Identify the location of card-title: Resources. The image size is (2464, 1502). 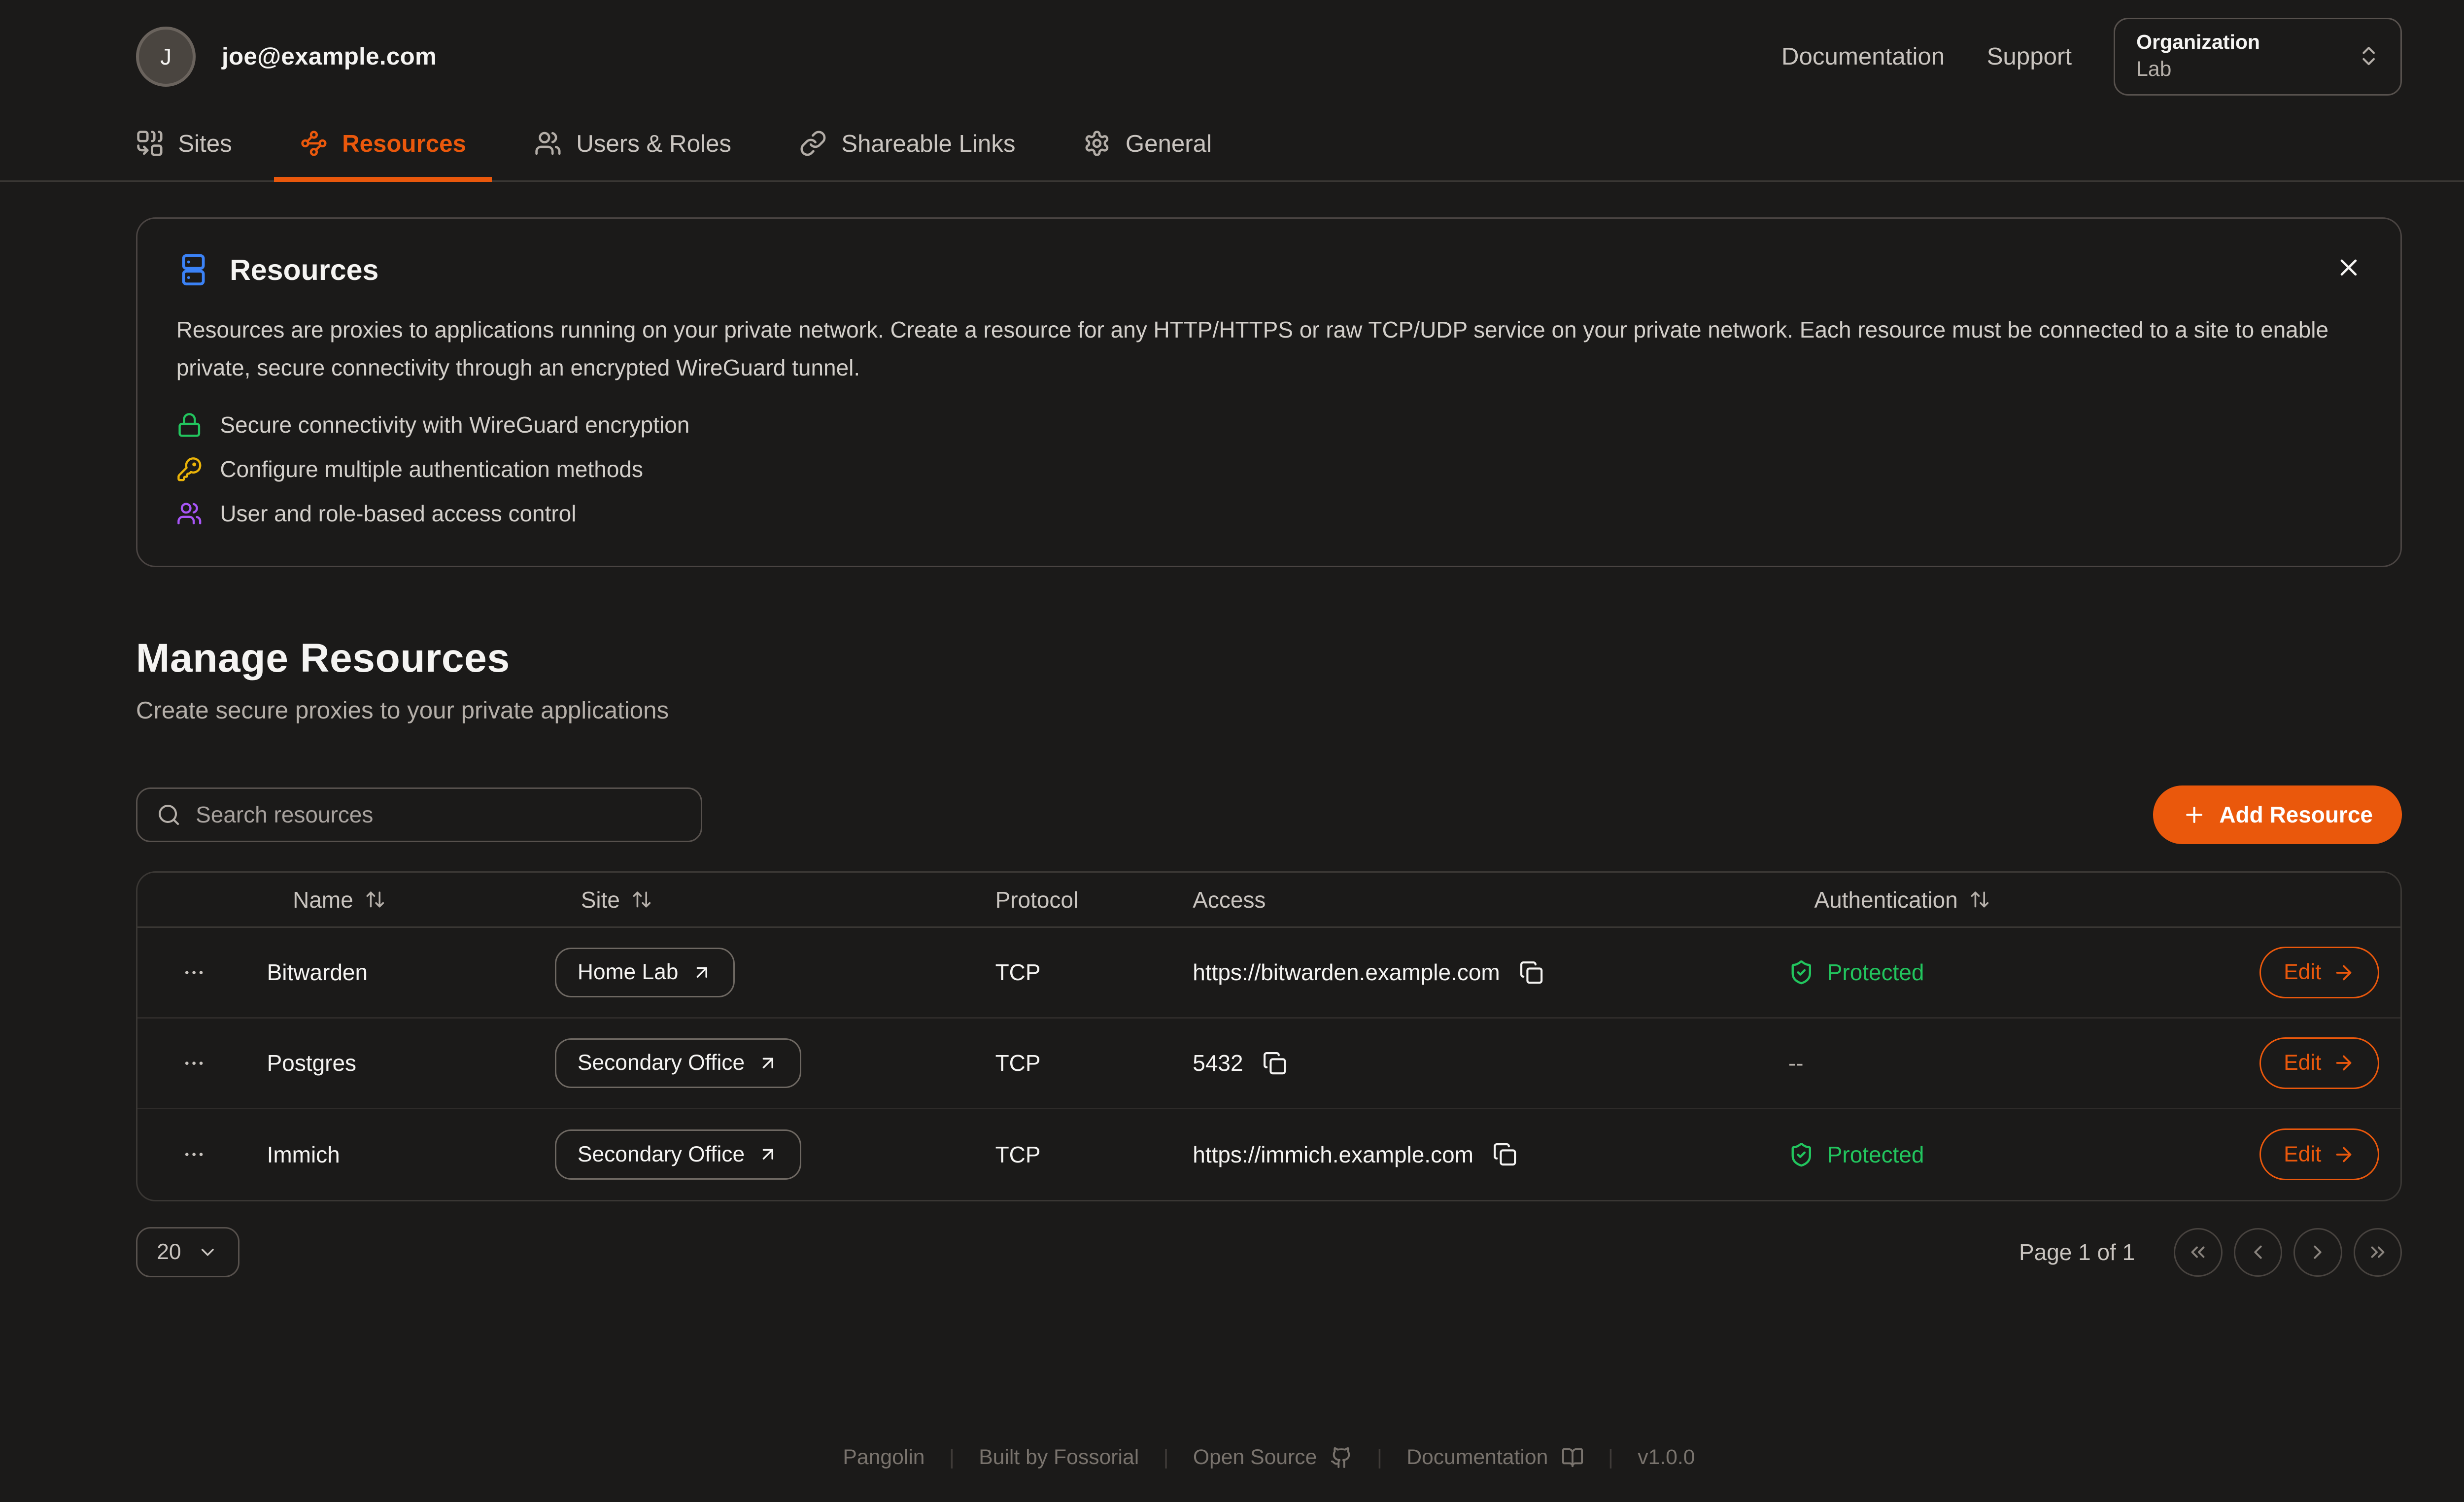
(304, 269).